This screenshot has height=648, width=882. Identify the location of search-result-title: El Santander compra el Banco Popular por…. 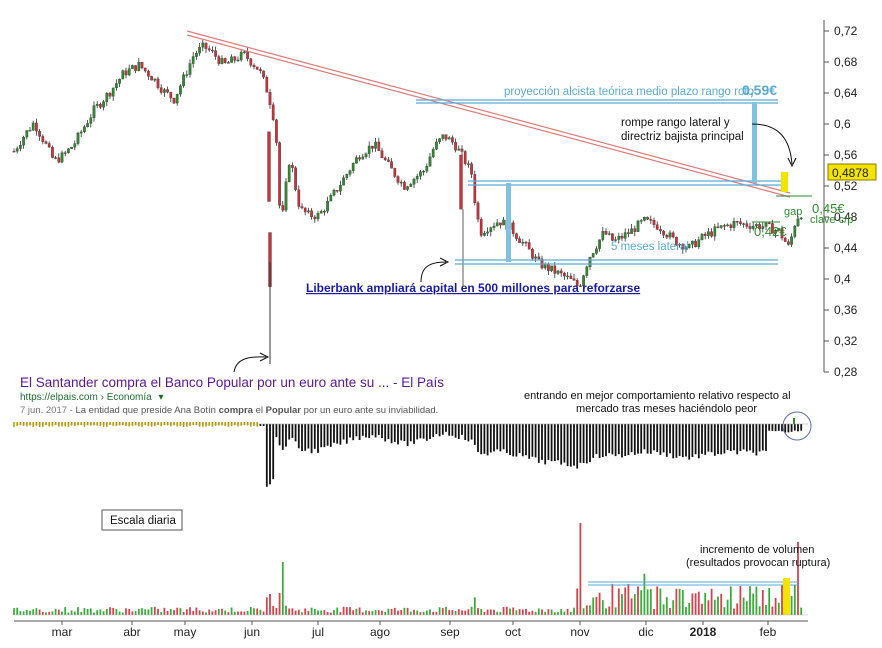
(232, 382).